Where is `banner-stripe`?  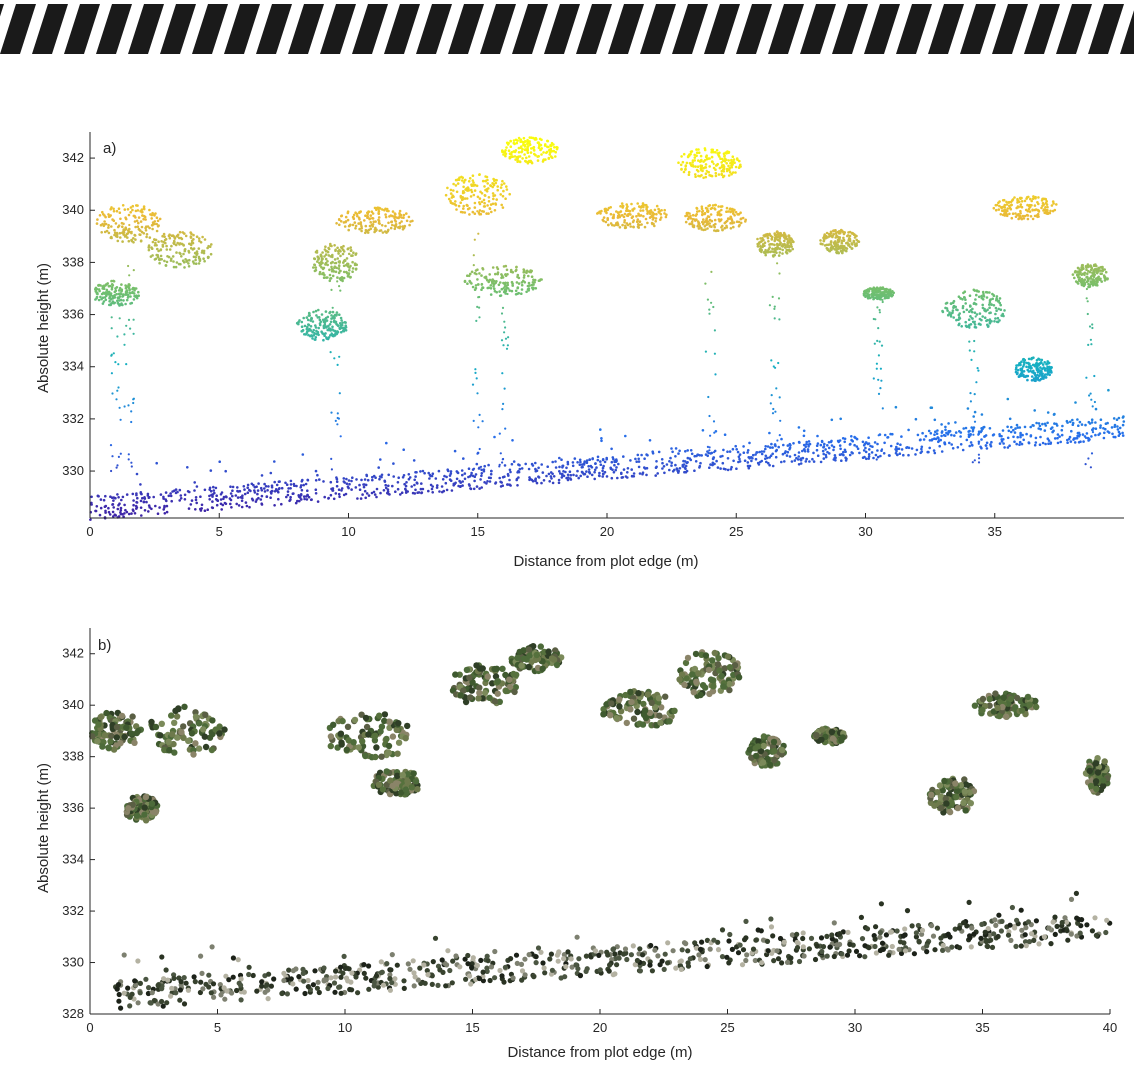 banner-stripe is located at coordinates (946, 29).